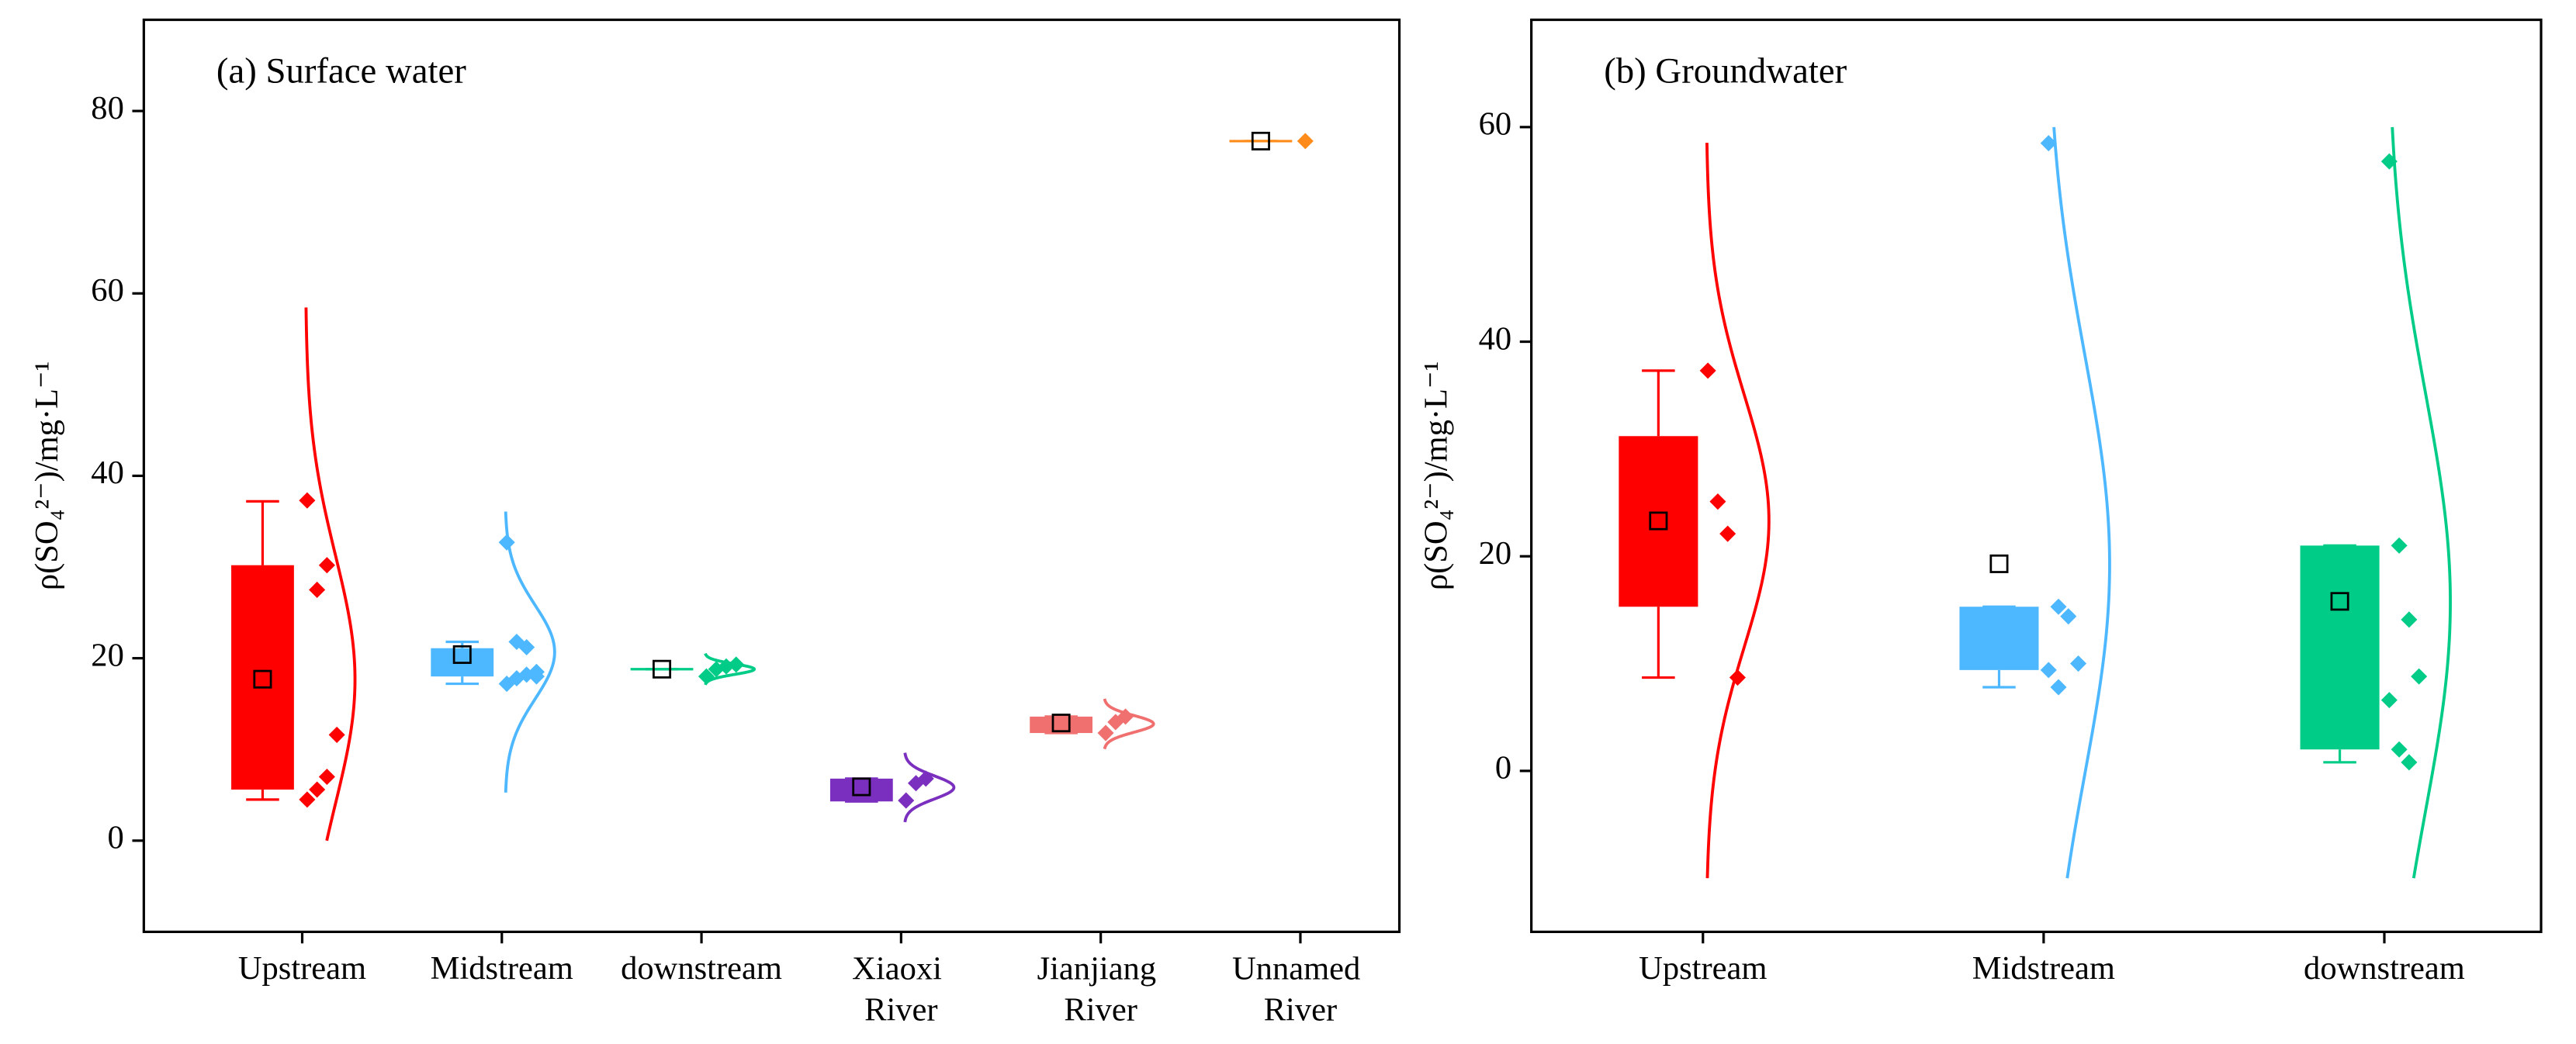  I want to click on x-tick-label: Jianjiang River, so click(1101, 989).